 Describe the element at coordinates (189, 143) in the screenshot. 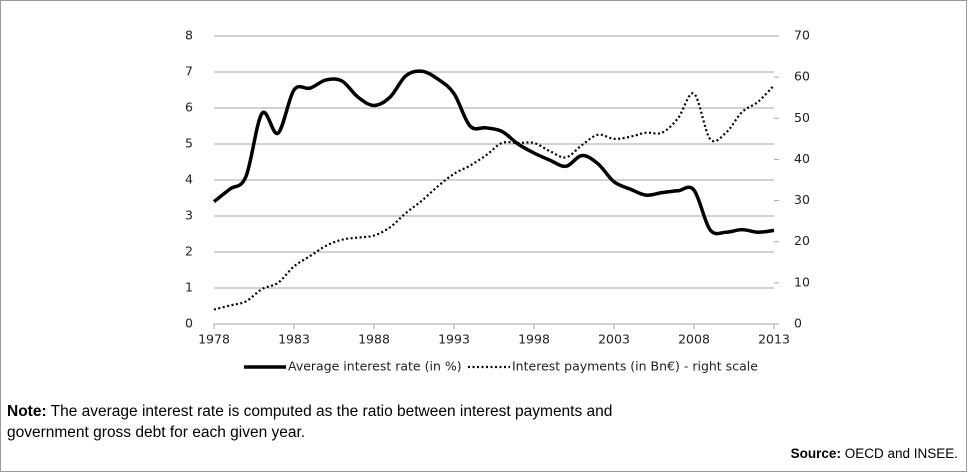

I see `y-tick-label: 5` at that location.